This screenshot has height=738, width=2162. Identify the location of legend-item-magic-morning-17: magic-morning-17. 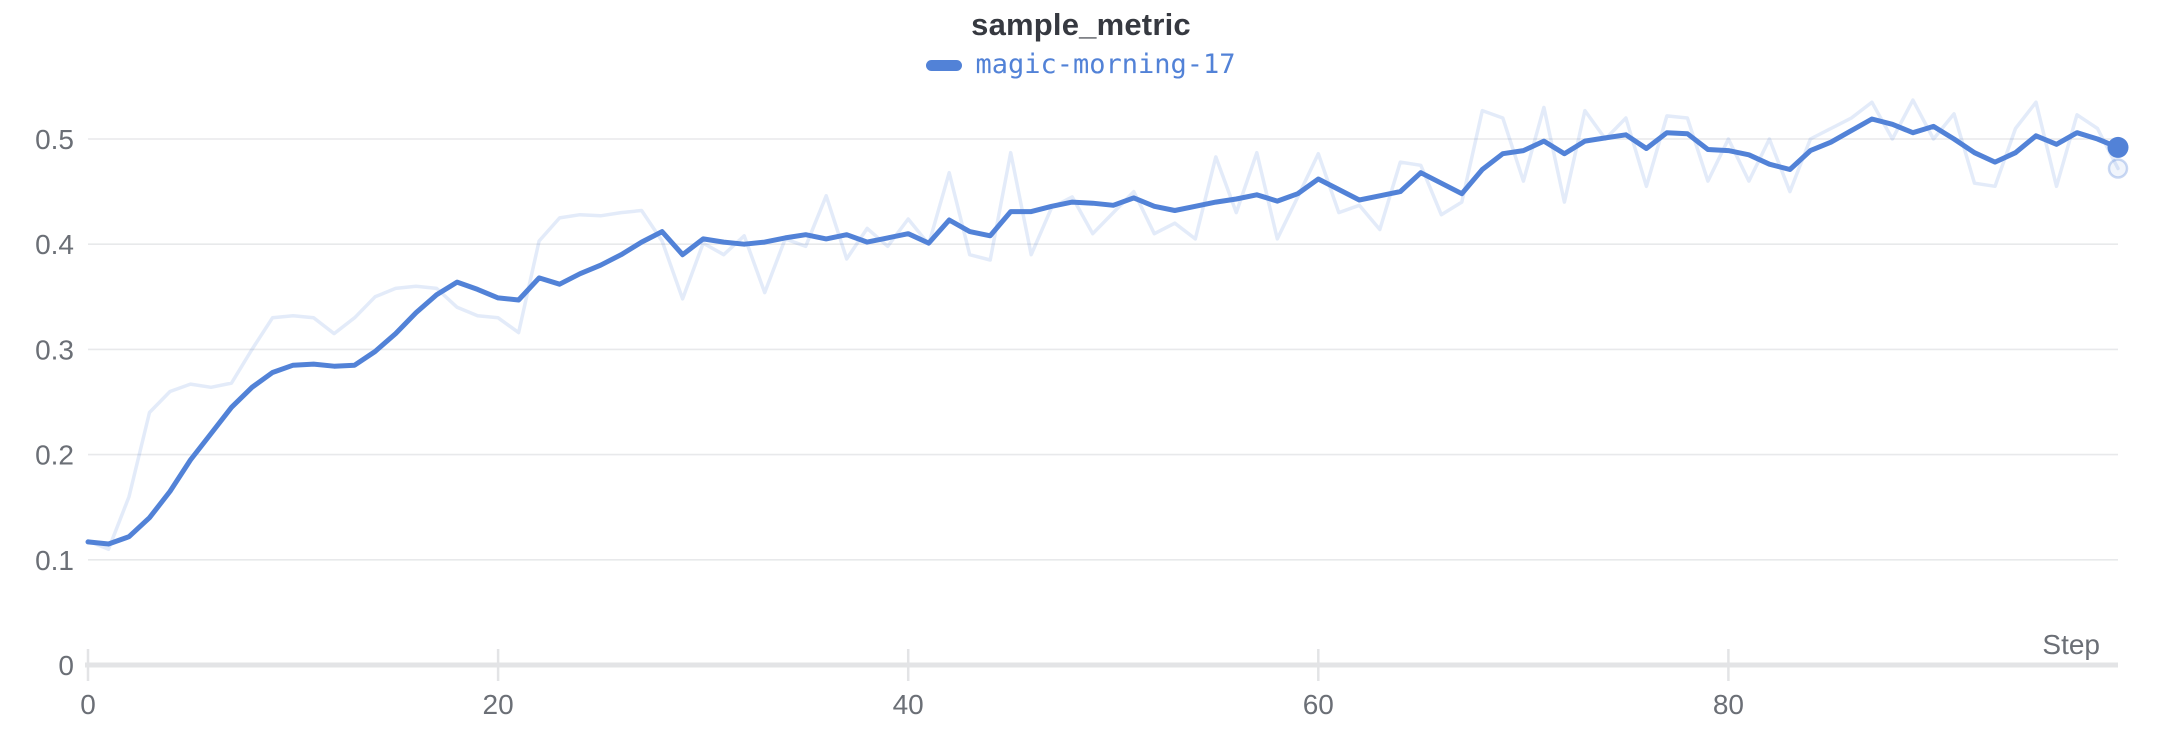
(1081, 64).